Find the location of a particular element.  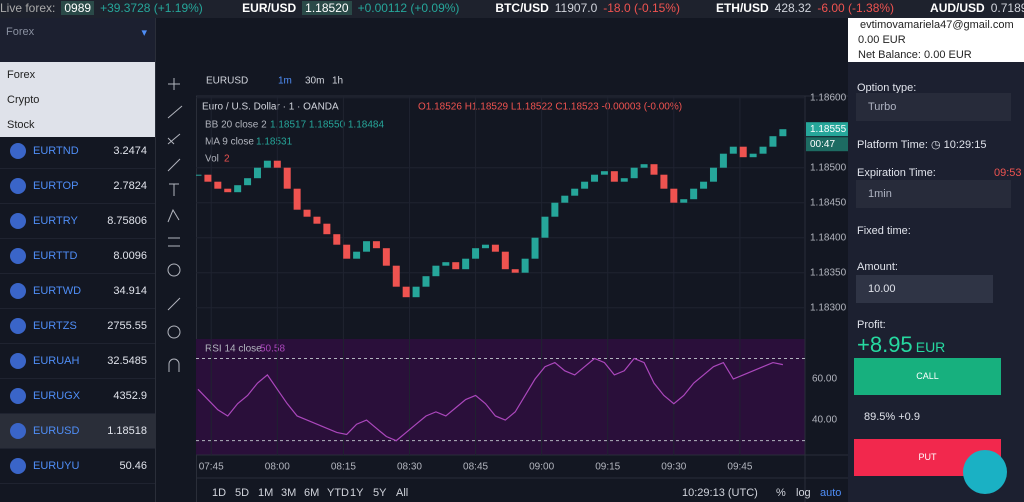

range: 5Y is located at coordinates (380, 493).